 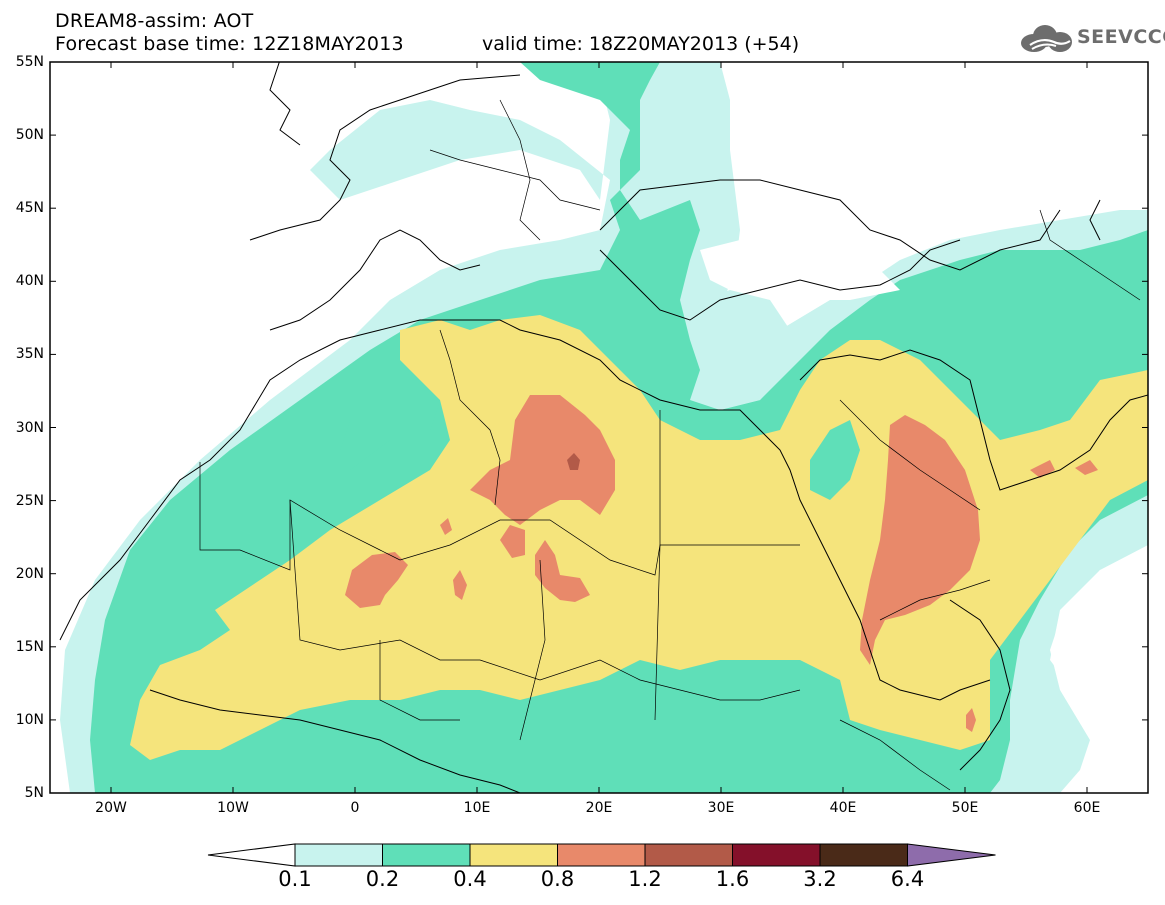 What do you see at coordinates (573, 461) in the screenshot?
I see `aot-band-1.2` at bounding box center [573, 461].